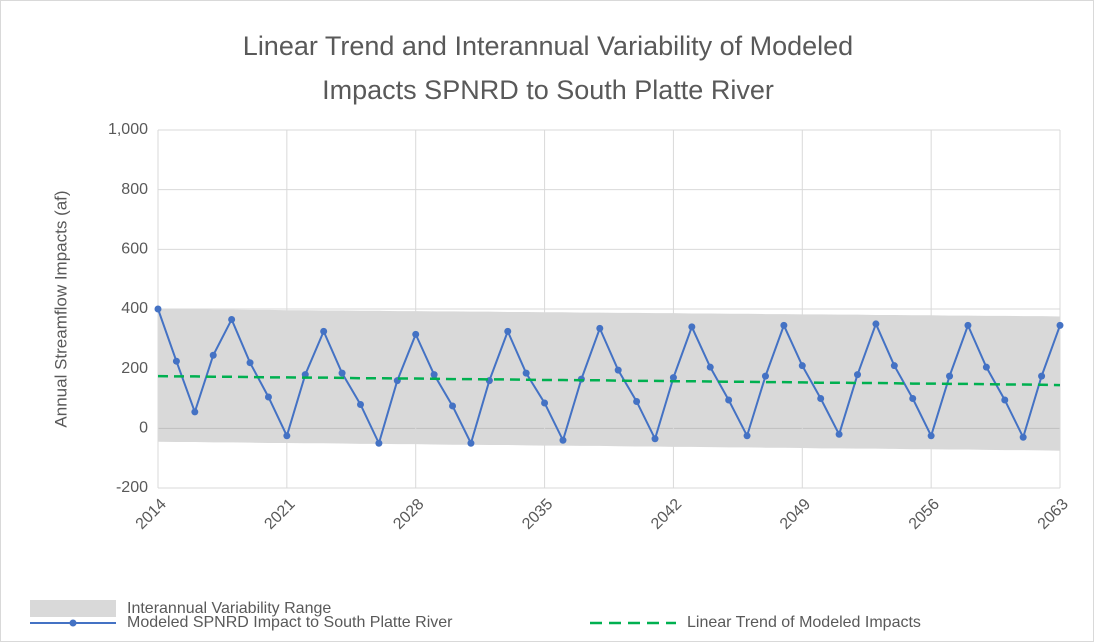  What do you see at coordinates (134, 249) in the screenshot?
I see `y-tick-label: 600` at bounding box center [134, 249].